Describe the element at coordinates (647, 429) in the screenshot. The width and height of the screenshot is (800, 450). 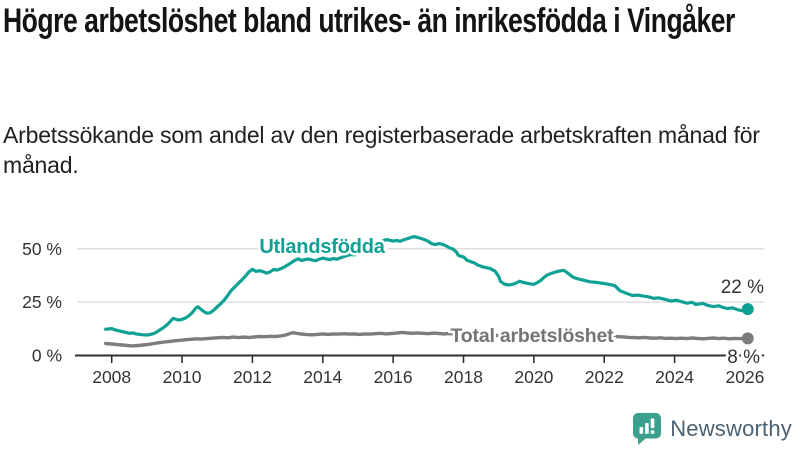
I see `newsworthy-bar-chart-bubble-icon` at that location.